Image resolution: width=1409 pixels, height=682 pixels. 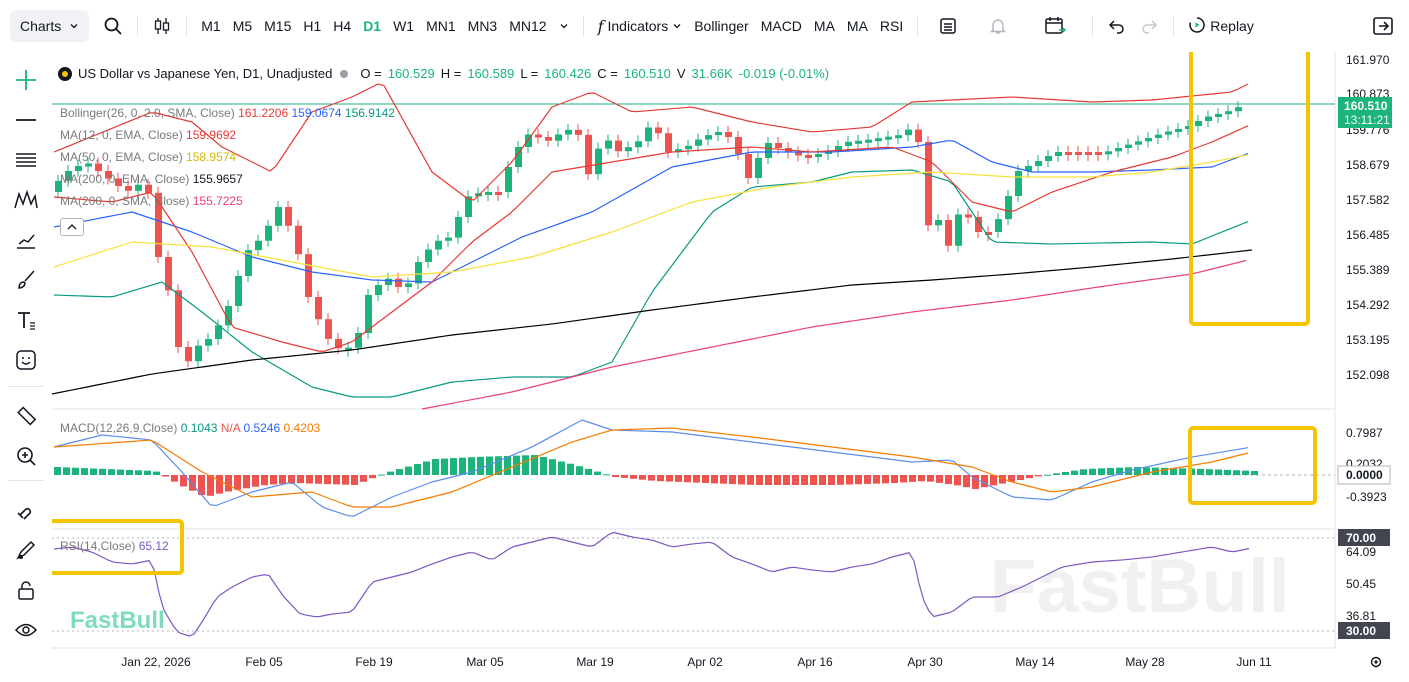 What do you see at coordinates (148, 135) in the screenshot?
I see `ma12-legend: MA(12, 0, EMA, Close) 159.9692` at bounding box center [148, 135].